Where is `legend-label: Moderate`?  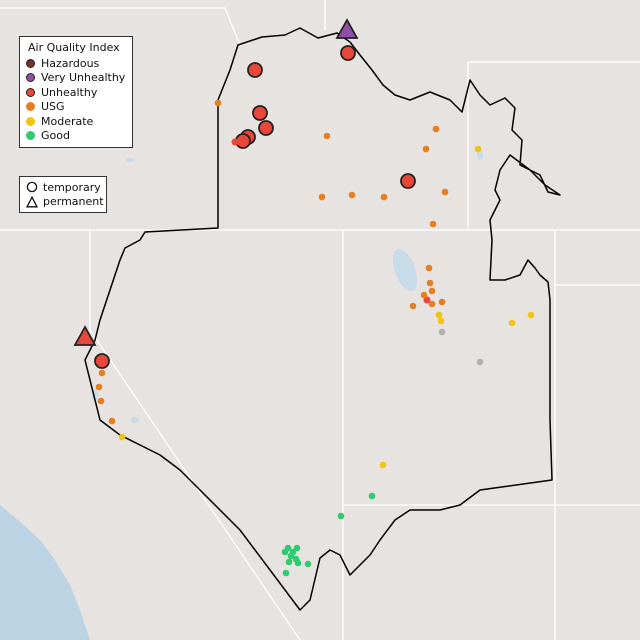 legend-label: Moderate is located at coordinates (67, 121).